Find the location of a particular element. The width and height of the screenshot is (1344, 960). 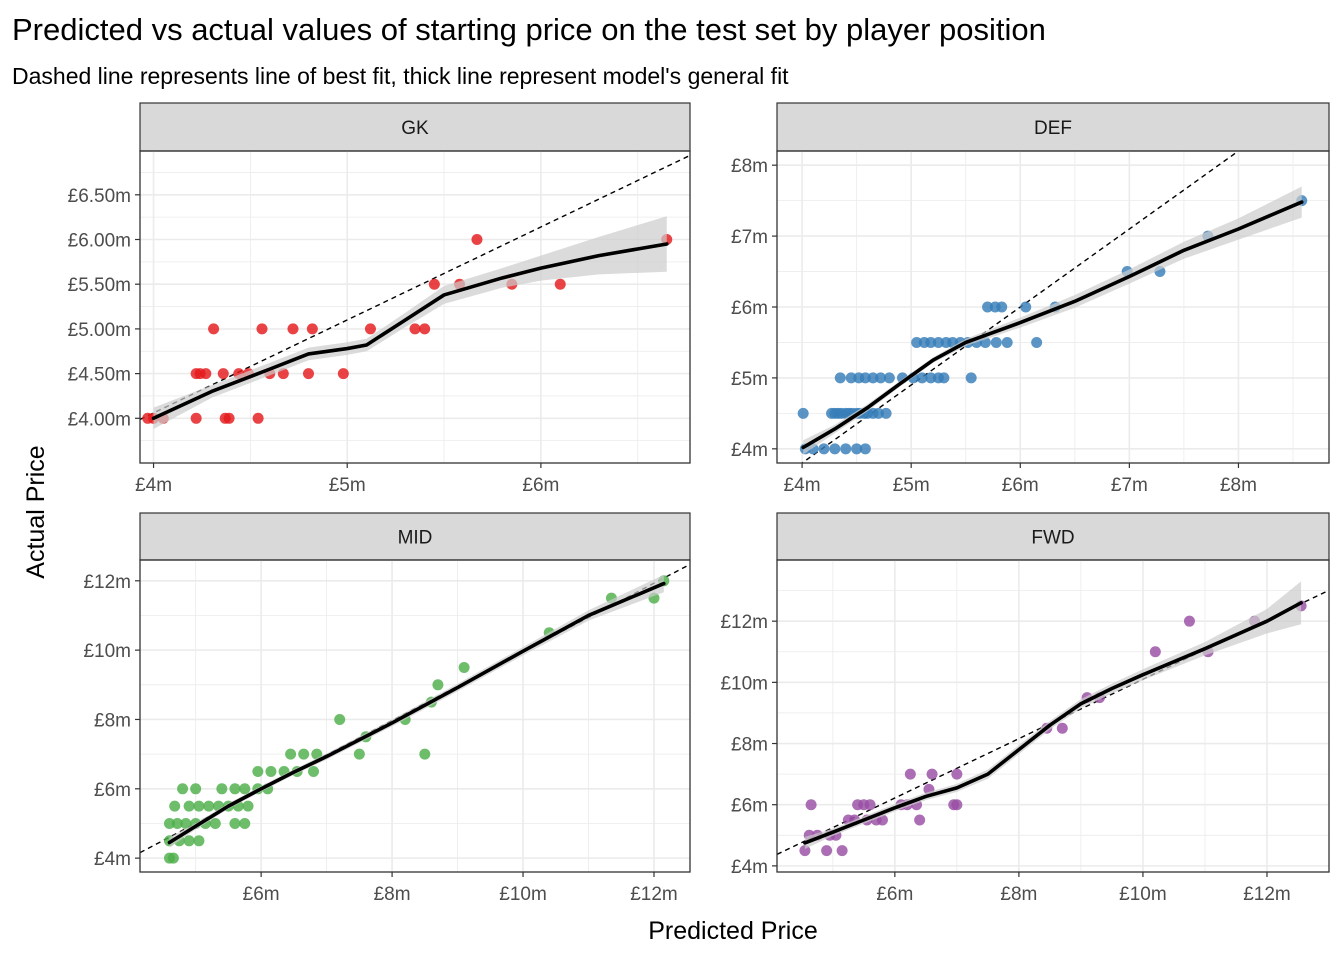

y-tick-label: £10m is located at coordinates (107, 651).